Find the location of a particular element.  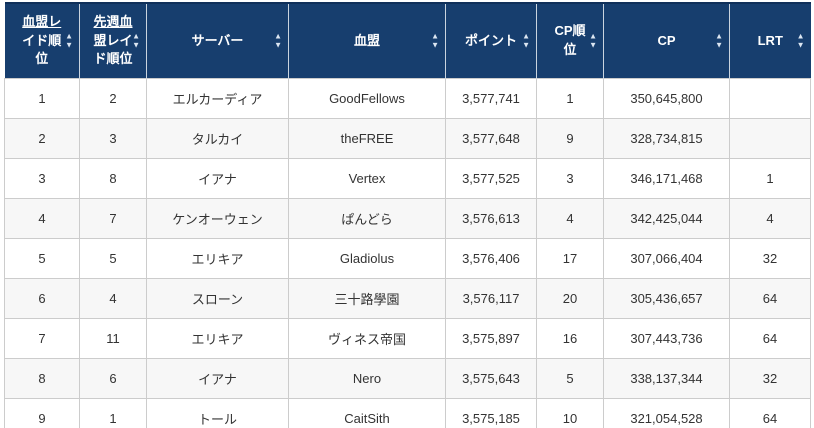

cell-server: タルカイ is located at coordinates (217, 138).